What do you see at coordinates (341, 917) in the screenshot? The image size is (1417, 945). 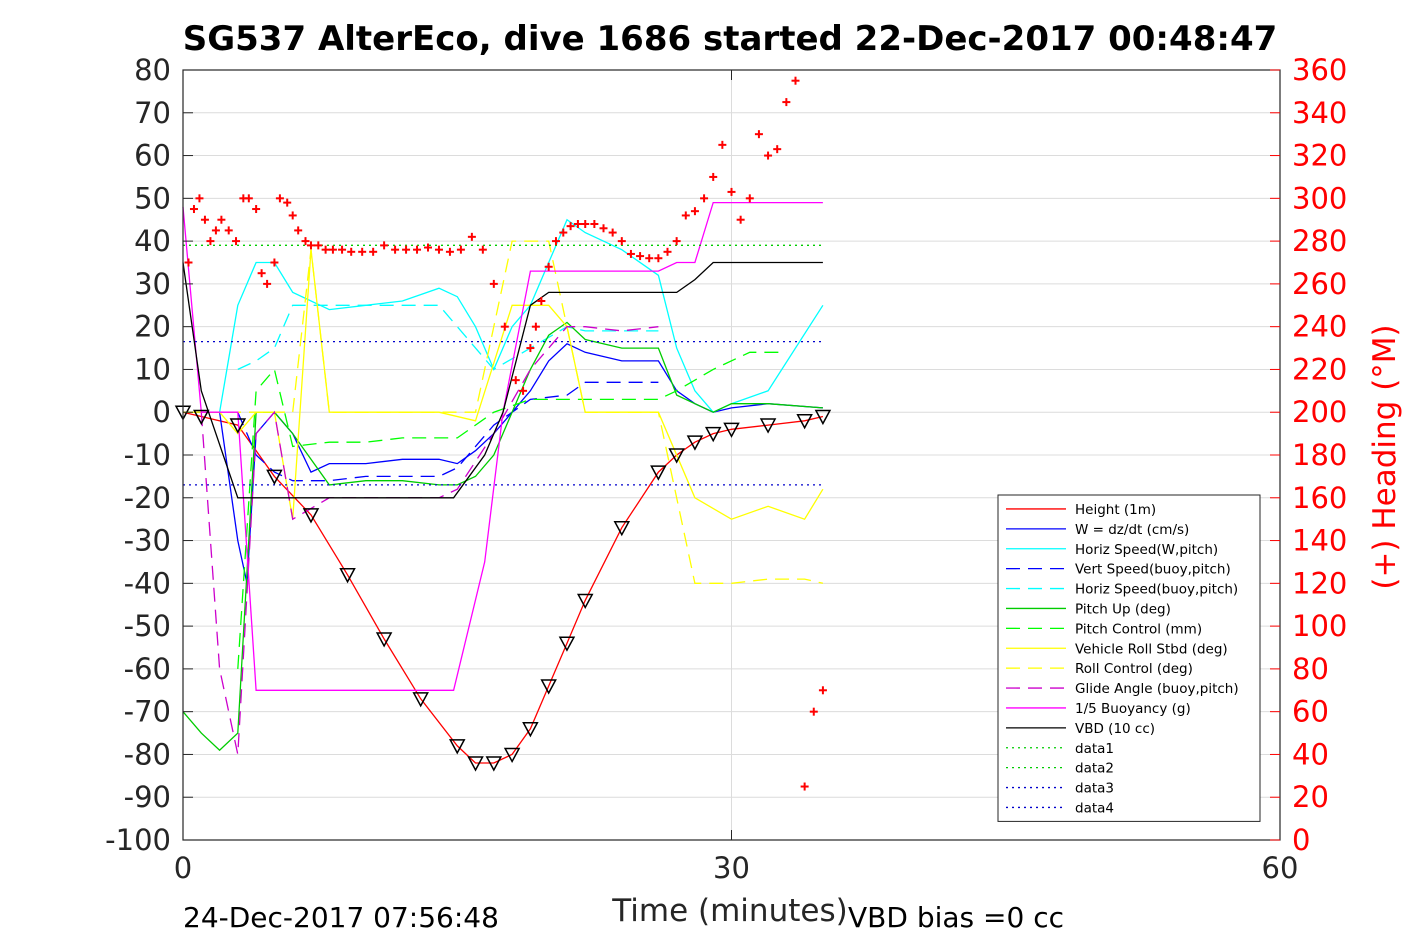 I see `footer-timestamp: 24-Dec-2017 07:56:48` at bounding box center [341, 917].